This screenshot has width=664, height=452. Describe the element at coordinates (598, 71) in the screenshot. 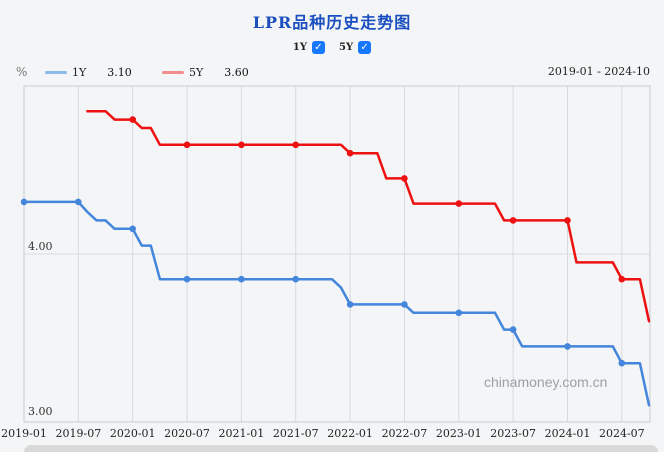

I see `date-range-label: 2019-01 - 2024-10` at that location.